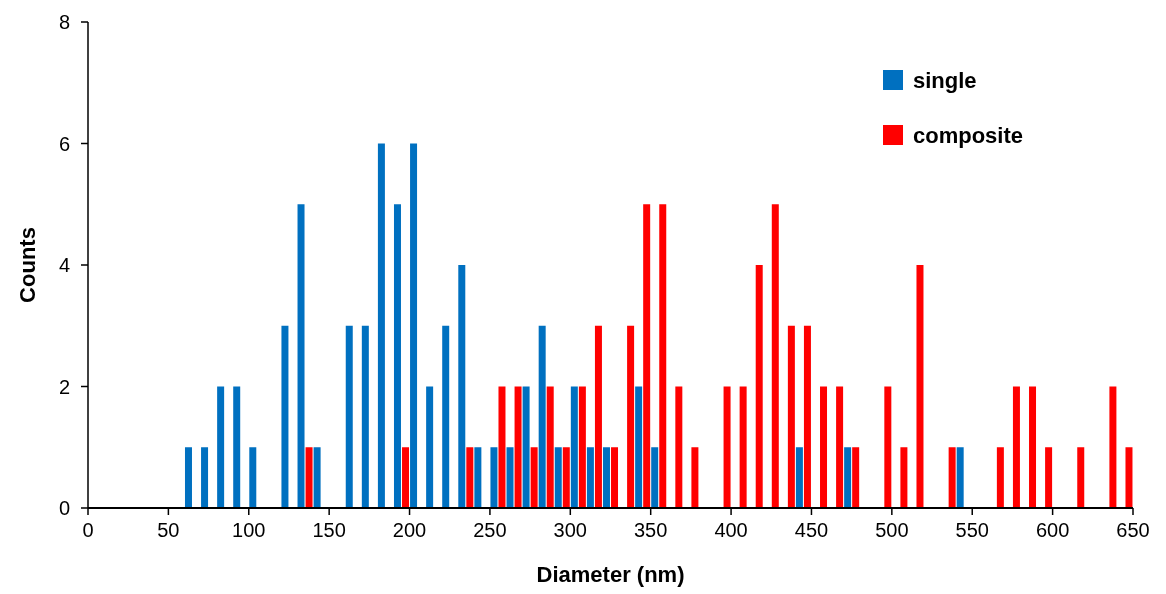 Image resolution: width=1166 pixels, height=594 pixels. Describe the element at coordinates (651, 530) in the screenshot. I see `x-tick-label: 350` at that location.